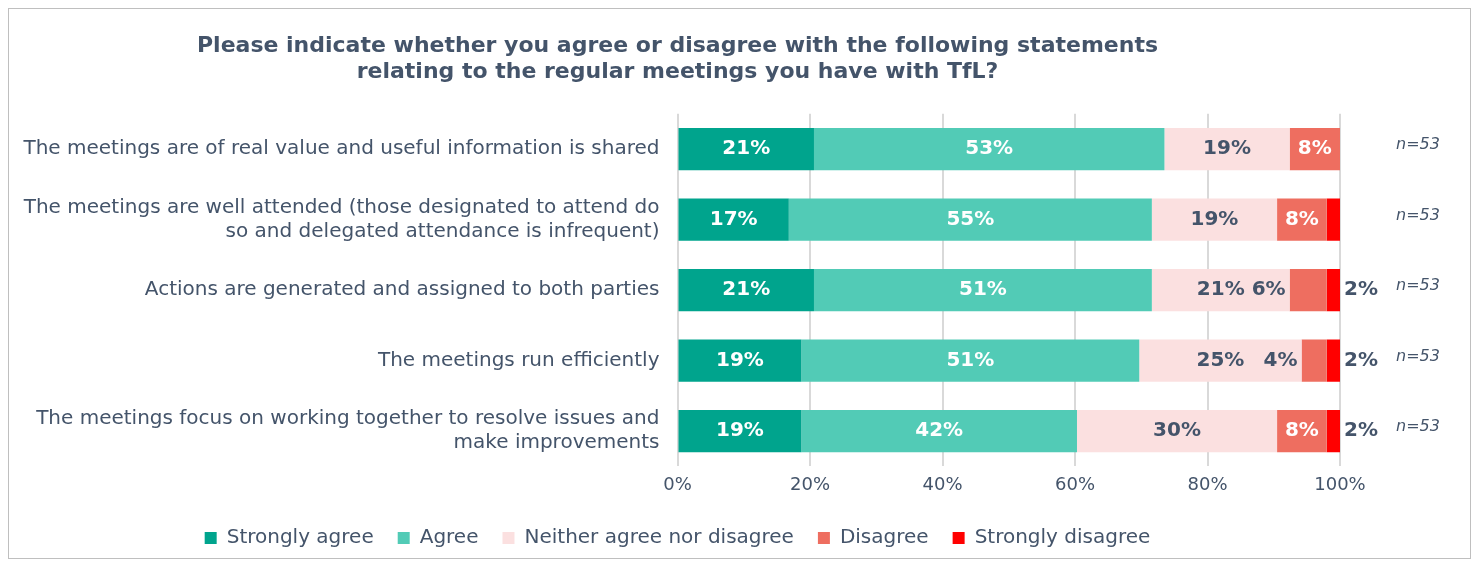 This screenshot has width=1479, height=567. What do you see at coordinates (942, 483) in the screenshot?
I see `x-tick-label: 40%` at bounding box center [942, 483].